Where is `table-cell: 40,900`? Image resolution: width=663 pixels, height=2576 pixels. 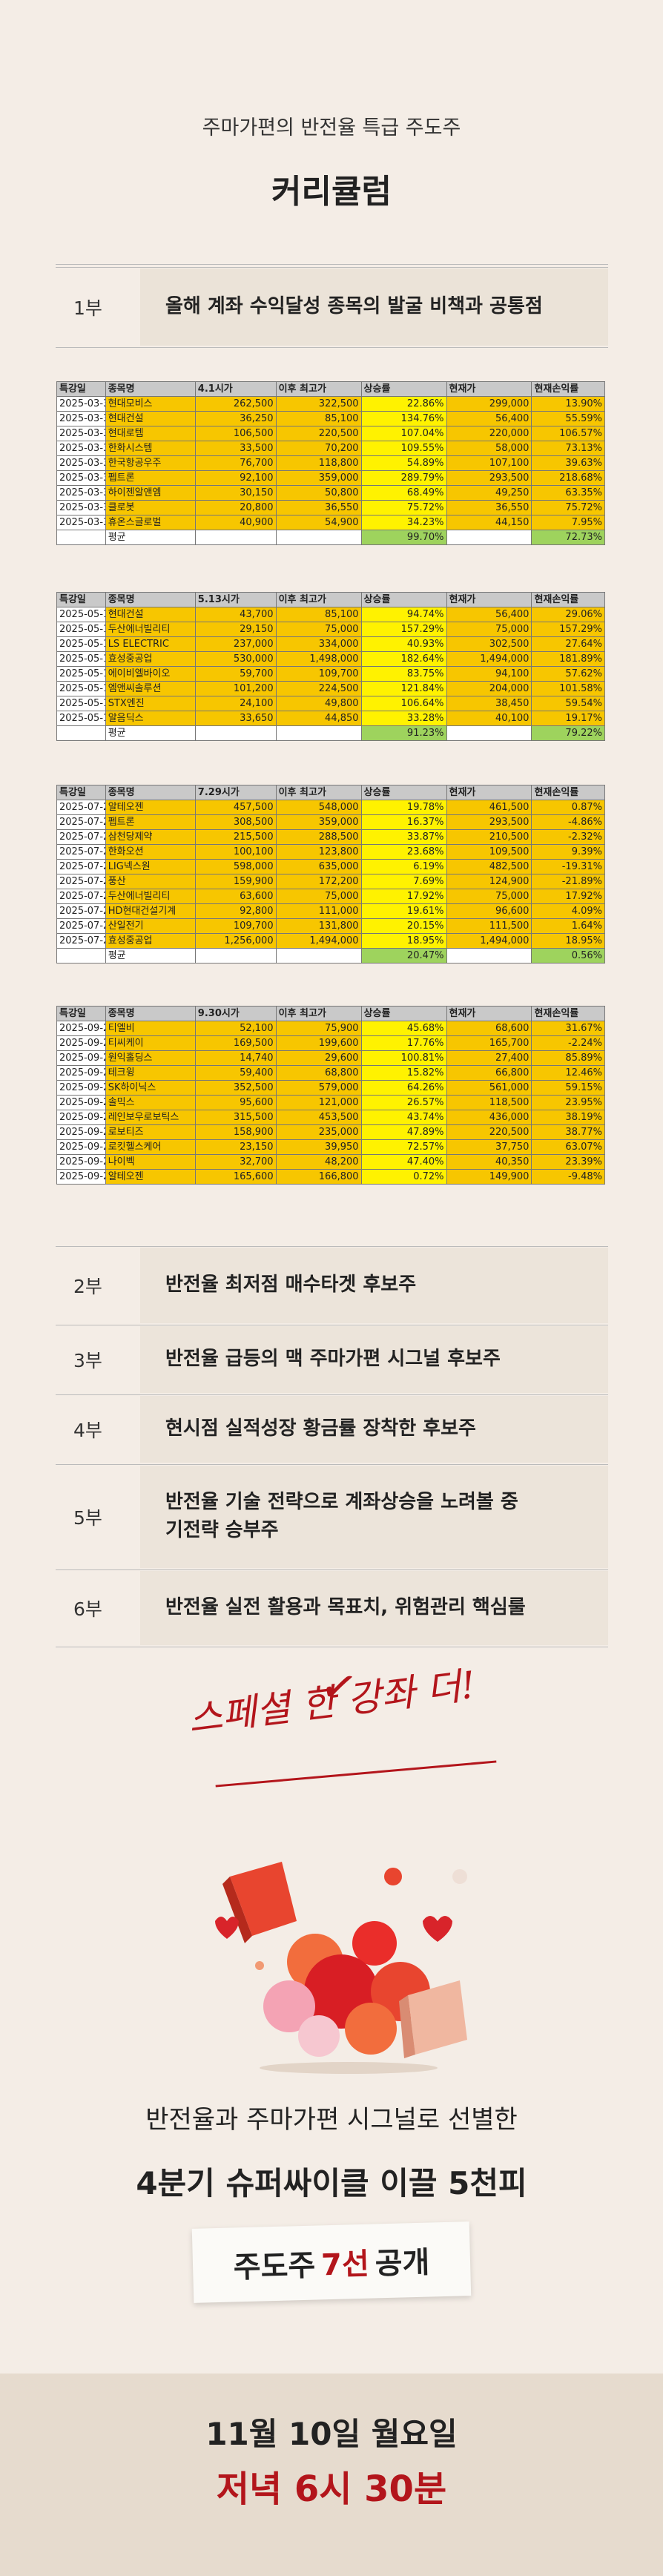 table-cell: 40,900 is located at coordinates (235, 522).